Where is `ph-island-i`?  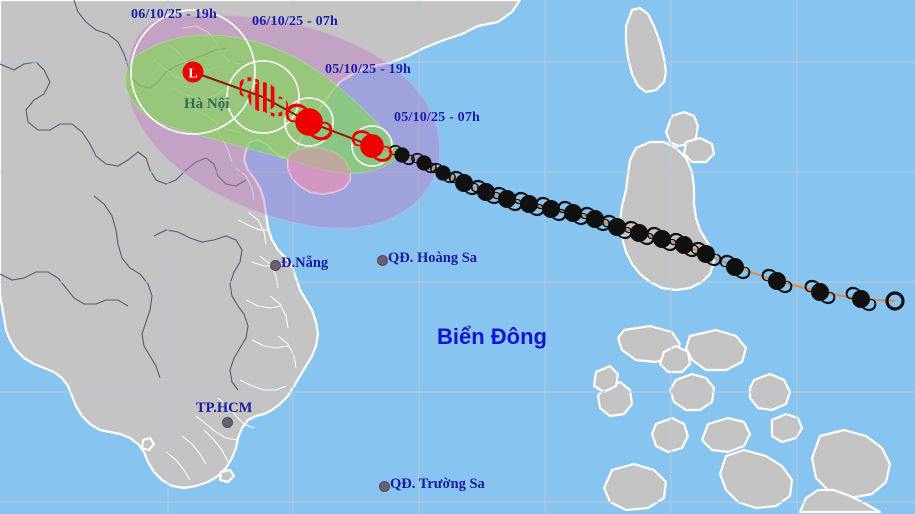
ph-island-i is located at coordinates (851, 464).